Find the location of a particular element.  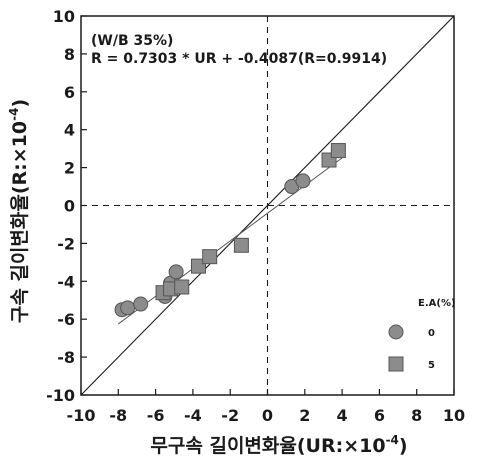

x-axis: -10 -8 -6 -4 -2 0 2 4 6 8 10 is located at coordinates (266, 407).